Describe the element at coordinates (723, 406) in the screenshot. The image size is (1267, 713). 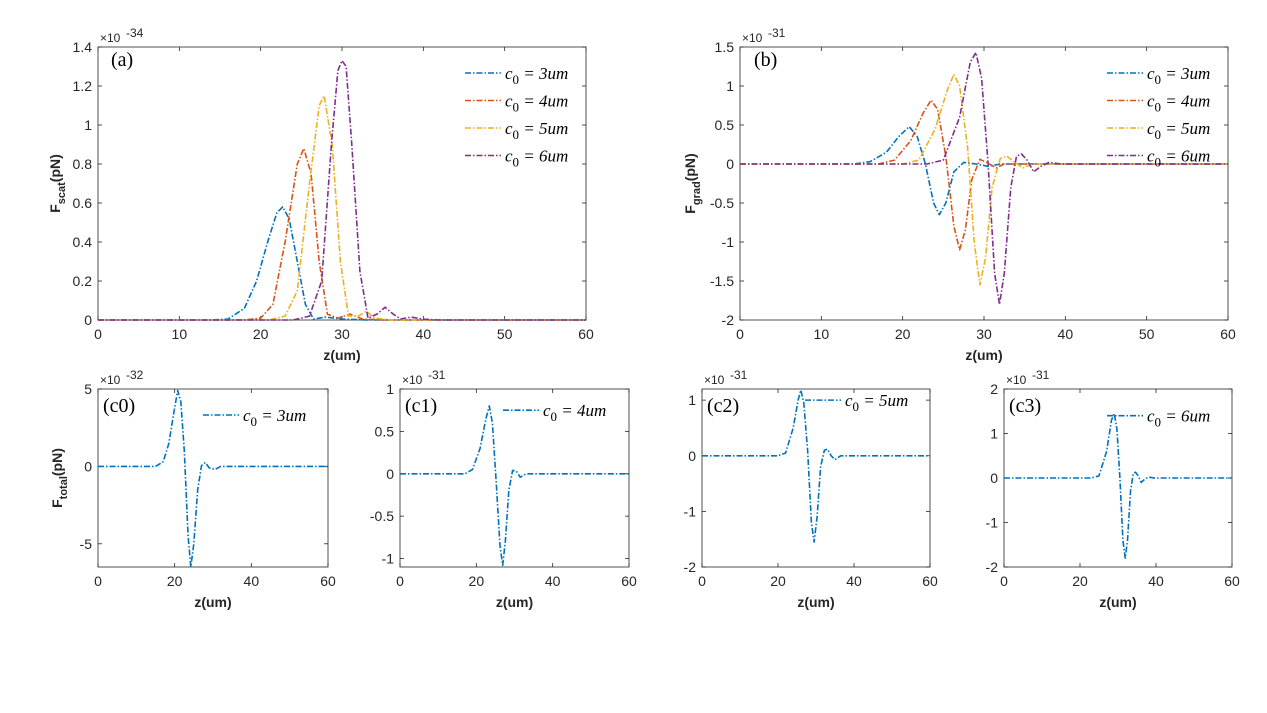
I see `panel-label: (c2)` at that location.